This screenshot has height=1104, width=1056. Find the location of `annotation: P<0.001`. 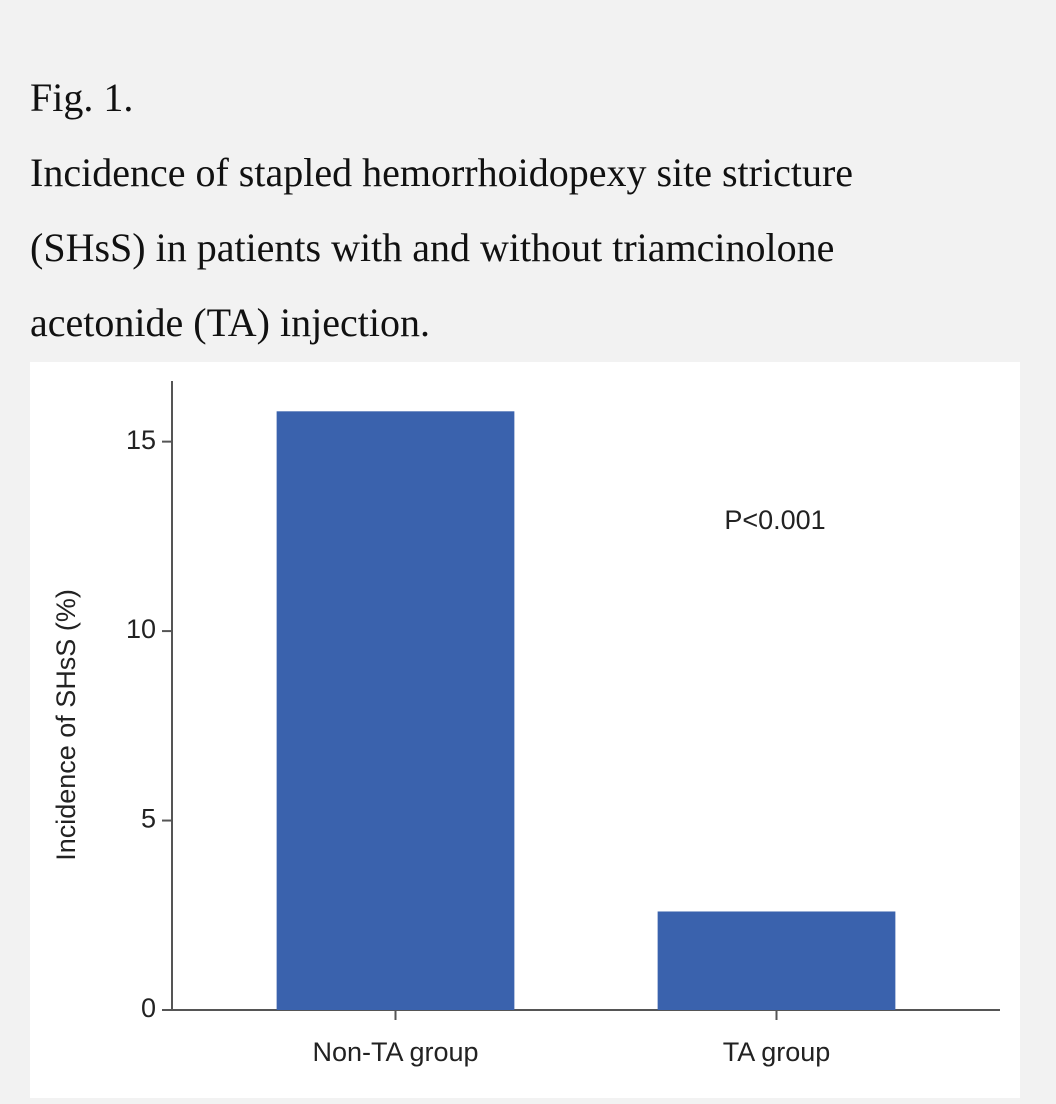

annotation: P<0.001 is located at coordinates (774, 520).